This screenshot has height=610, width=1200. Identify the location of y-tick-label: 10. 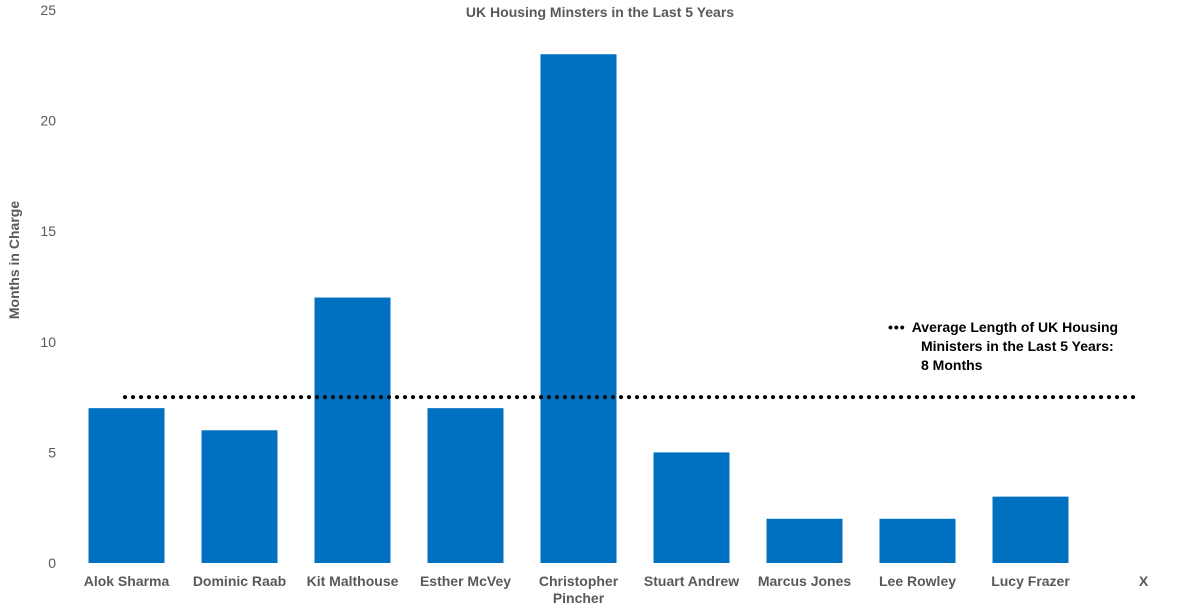
(48, 342).